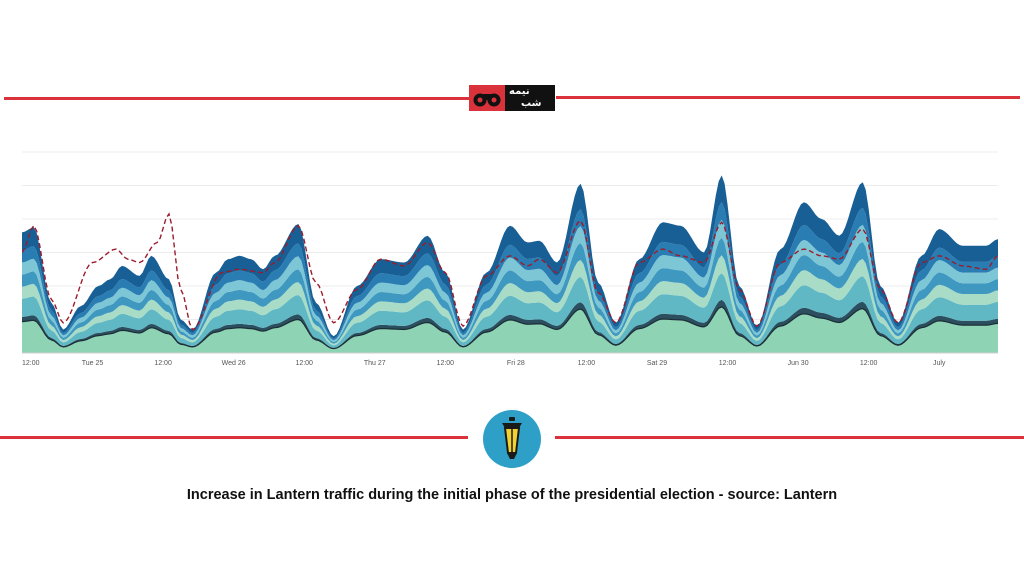 This screenshot has height=576, width=1024. Describe the element at coordinates (657, 363) in the screenshot. I see `x-tick-label: Sat 29` at that location.